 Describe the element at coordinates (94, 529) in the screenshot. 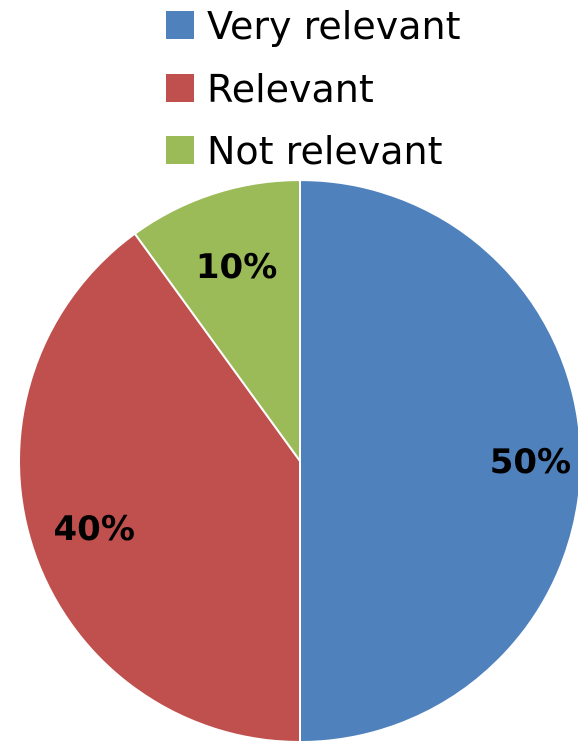

I see `data-label-relevant: 40%` at that location.